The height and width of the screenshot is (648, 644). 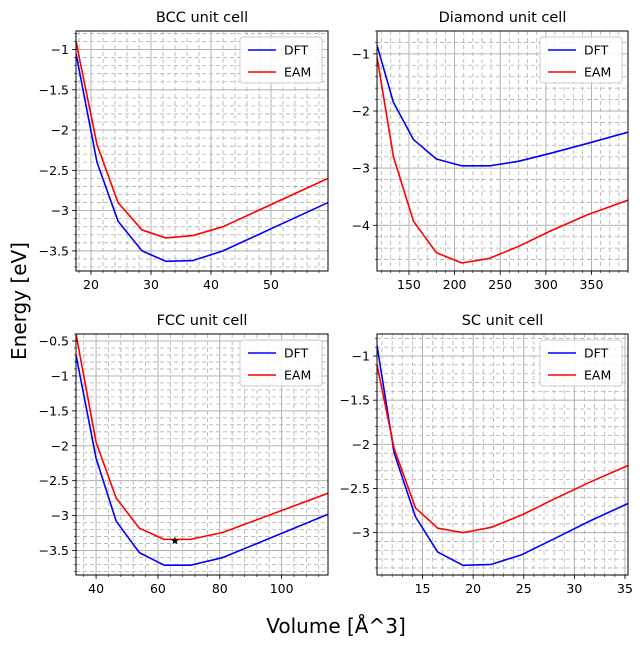 I want to click on x-tick-label: 35, so click(x=625, y=588).